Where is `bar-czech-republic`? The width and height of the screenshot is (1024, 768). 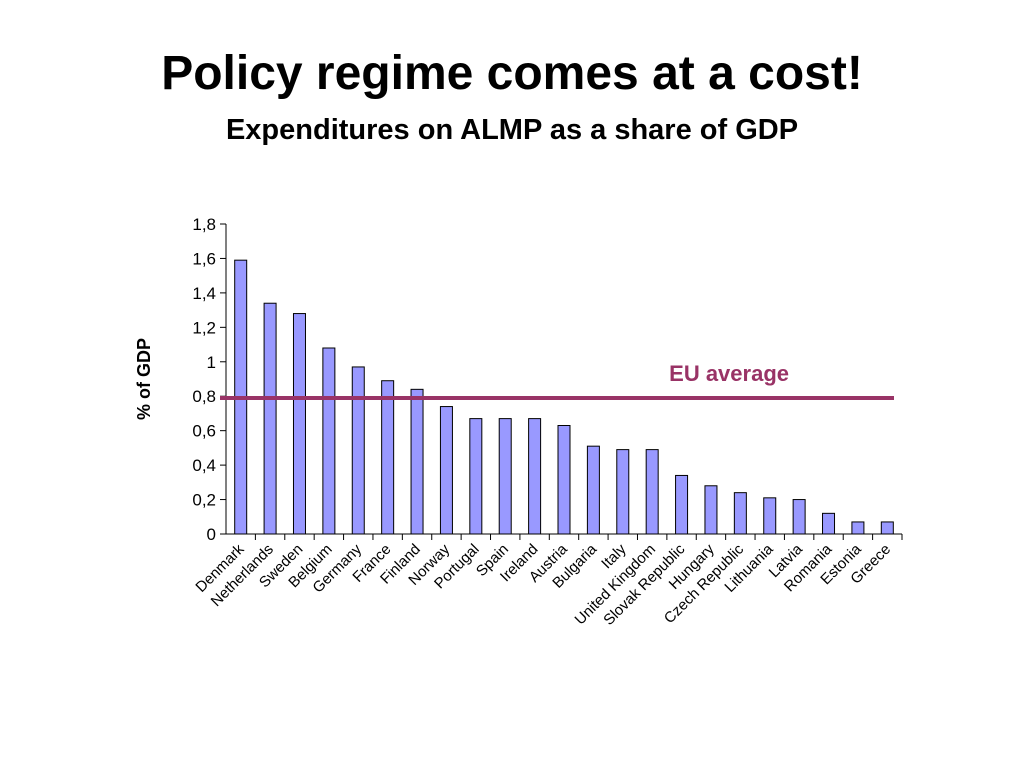 bar-czech-republic is located at coordinates (740, 513).